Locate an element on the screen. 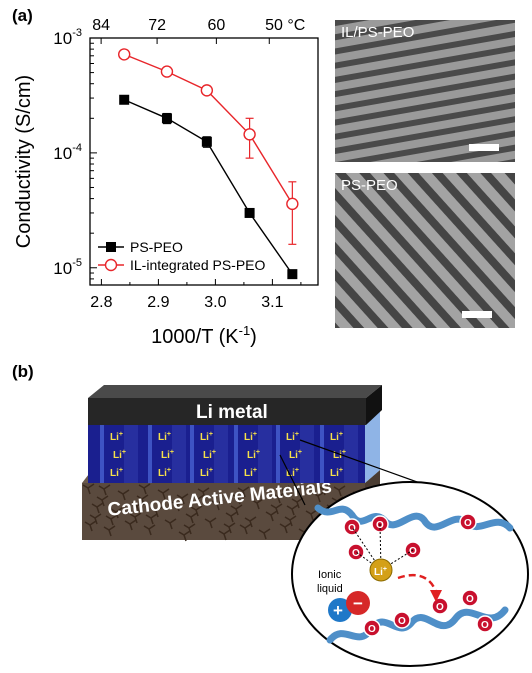 The image size is (532, 673). panel-a-label: (a) is located at coordinates (22, 15).